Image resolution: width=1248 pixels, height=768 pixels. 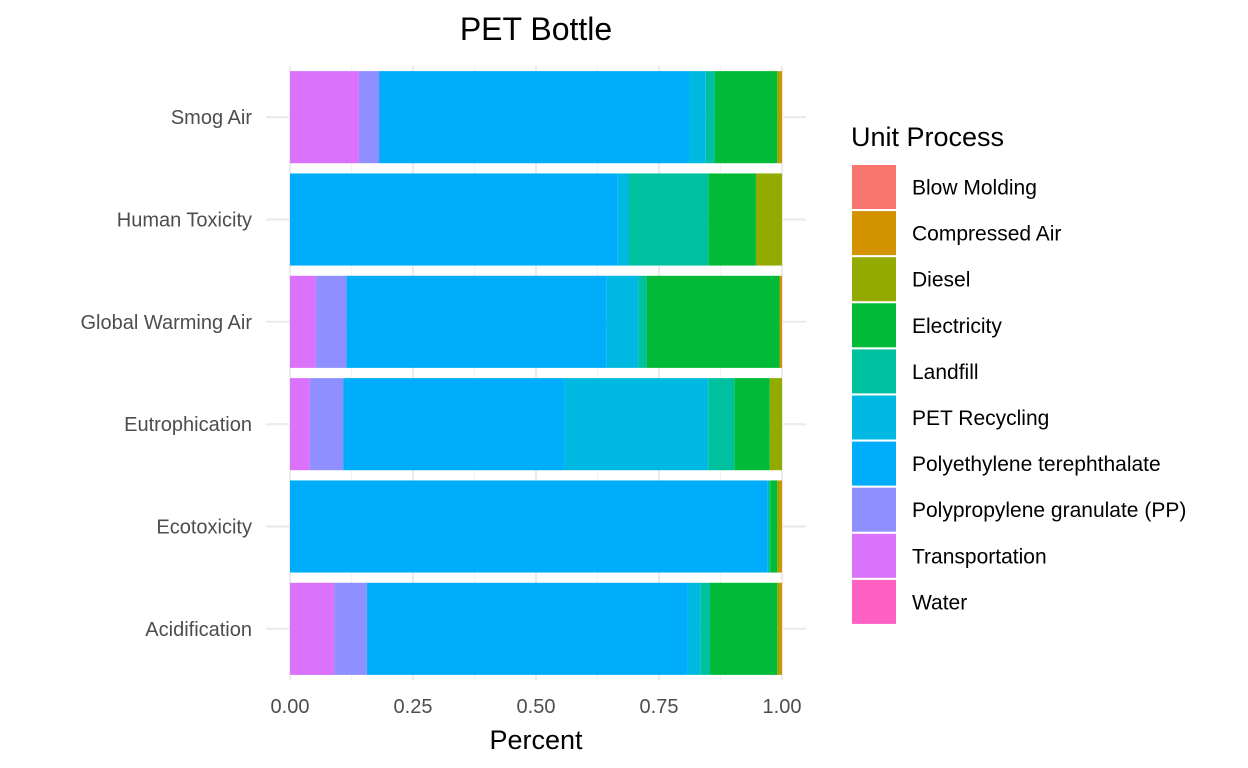 What do you see at coordinates (290, 707) in the screenshot?
I see `x-tick-label: 0.00` at bounding box center [290, 707].